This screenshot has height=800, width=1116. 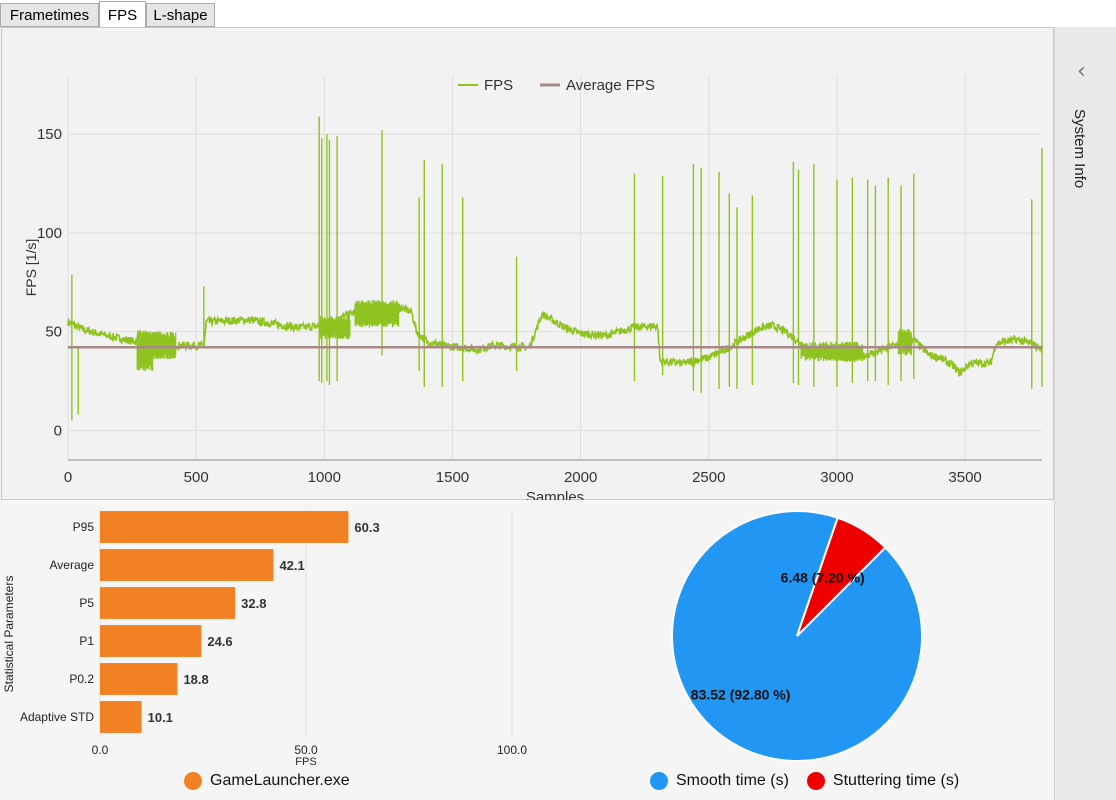 I want to click on pie-label-smooth: 83.52 (92.80 %), so click(x=741, y=694).